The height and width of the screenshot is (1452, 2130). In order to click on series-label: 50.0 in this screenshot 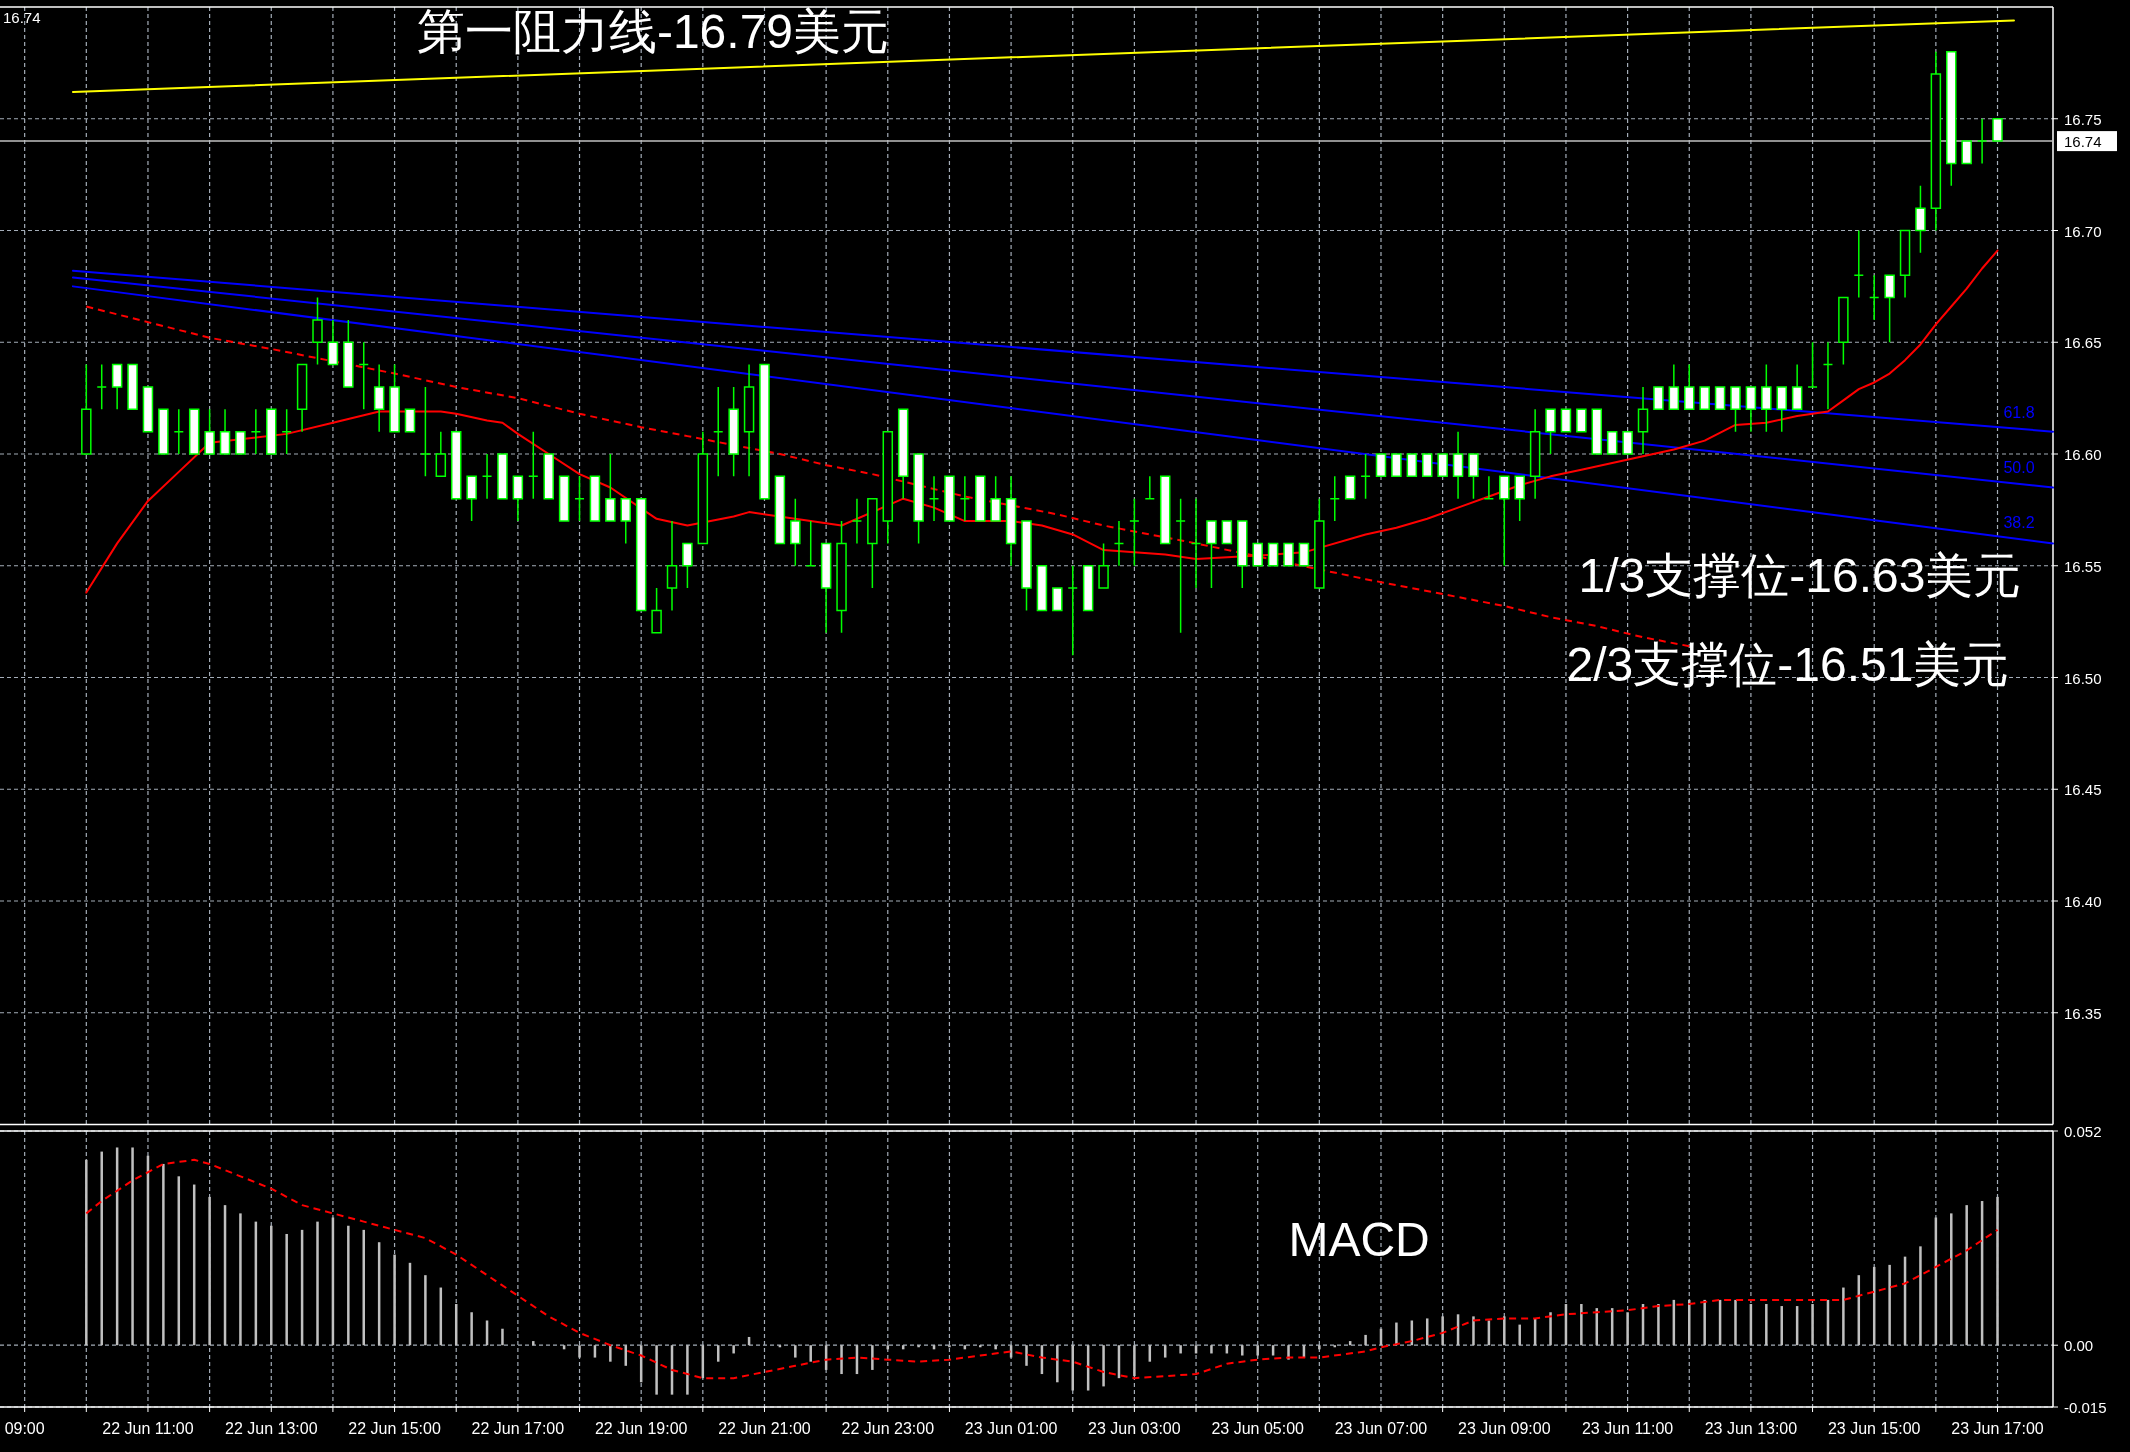, I will do `click(2019, 467)`.